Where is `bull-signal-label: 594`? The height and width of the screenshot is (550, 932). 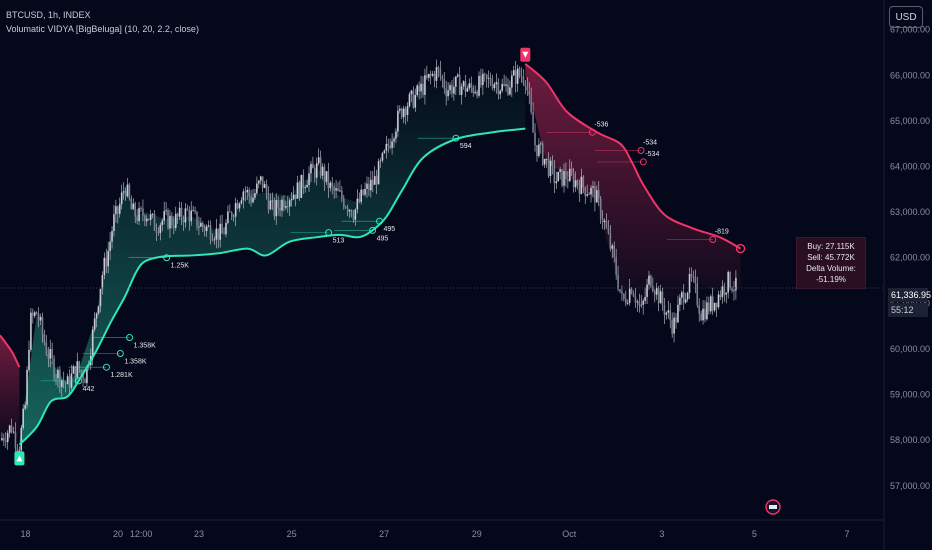
bull-signal-label: 594 is located at coordinates (466, 146).